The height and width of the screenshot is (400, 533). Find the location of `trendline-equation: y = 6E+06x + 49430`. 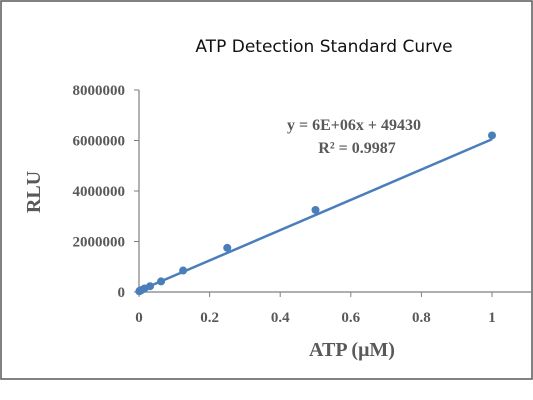

trendline-equation: y = 6E+06x + 49430 is located at coordinates (354, 125).